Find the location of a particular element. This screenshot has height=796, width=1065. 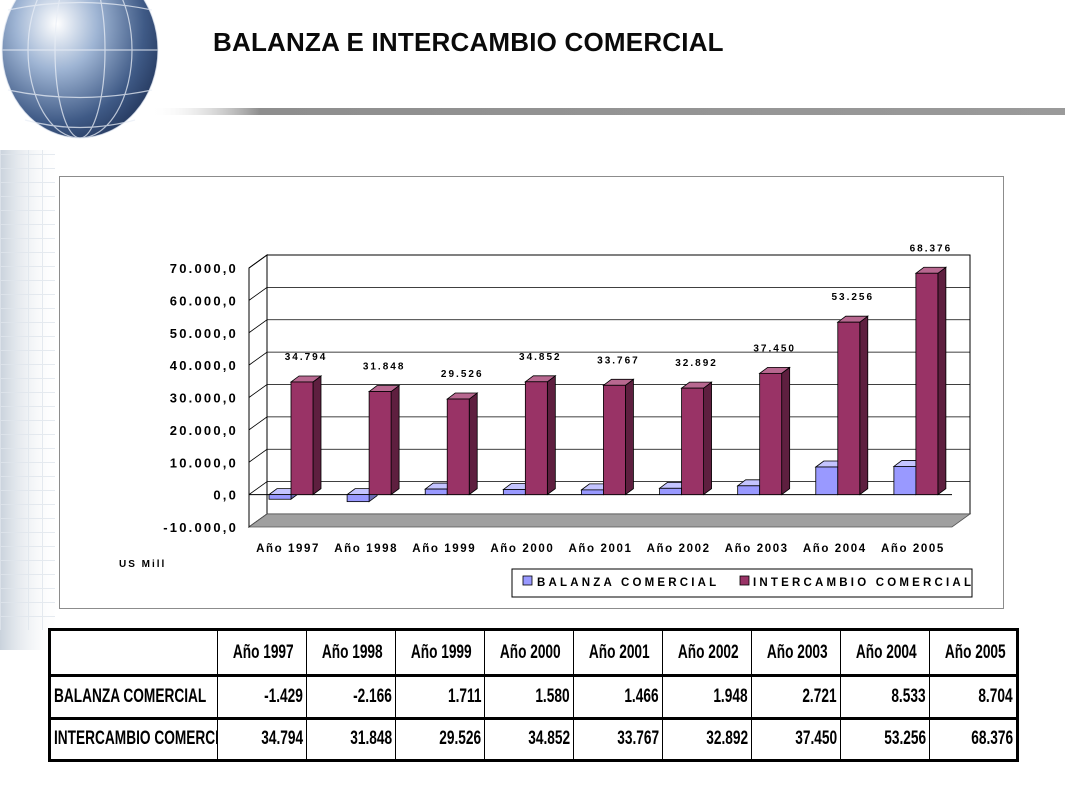

table-cell: 29.526 is located at coordinates (440, 740).